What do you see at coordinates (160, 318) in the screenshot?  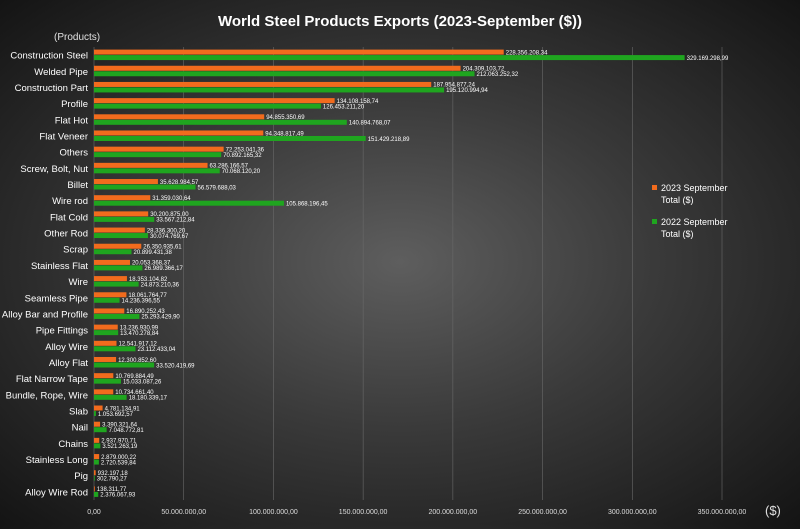 I see `data-label: 25.293.429,90` at bounding box center [160, 318].